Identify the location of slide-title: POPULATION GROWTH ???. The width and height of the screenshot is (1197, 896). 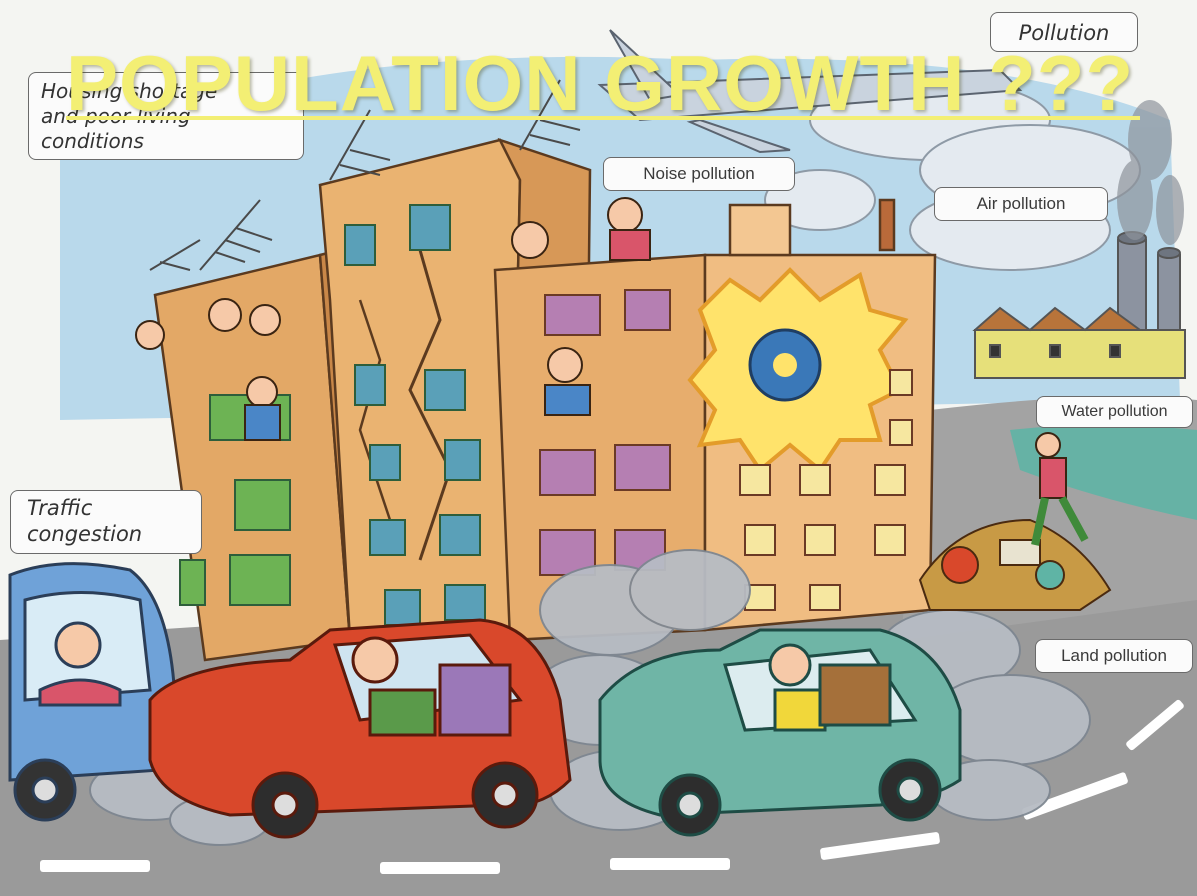
(600, 83).